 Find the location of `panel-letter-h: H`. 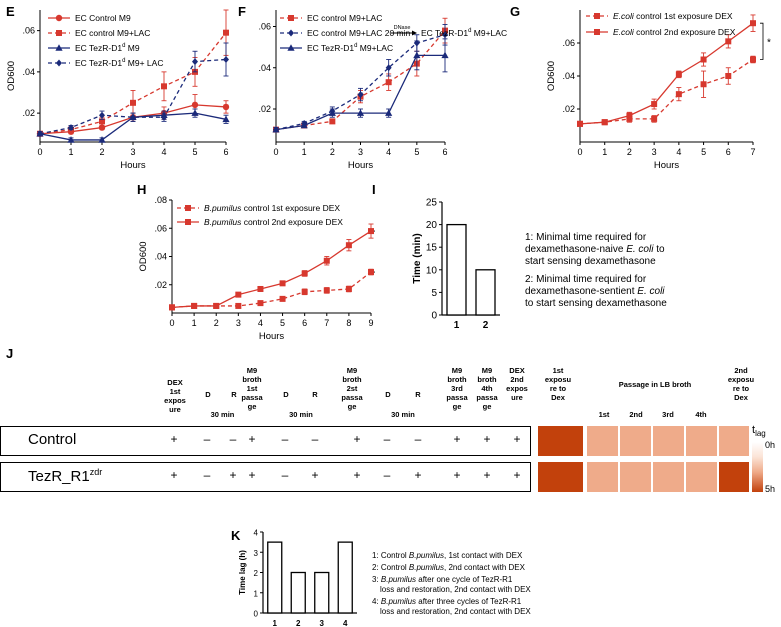

panel-letter-h: H is located at coordinates (142, 189).